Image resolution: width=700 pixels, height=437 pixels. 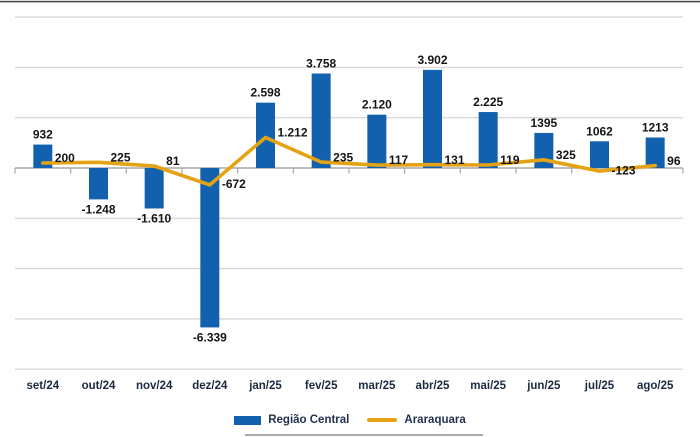 I want to click on chart-legend: Região Central Araraquara, so click(x=350, y=420).